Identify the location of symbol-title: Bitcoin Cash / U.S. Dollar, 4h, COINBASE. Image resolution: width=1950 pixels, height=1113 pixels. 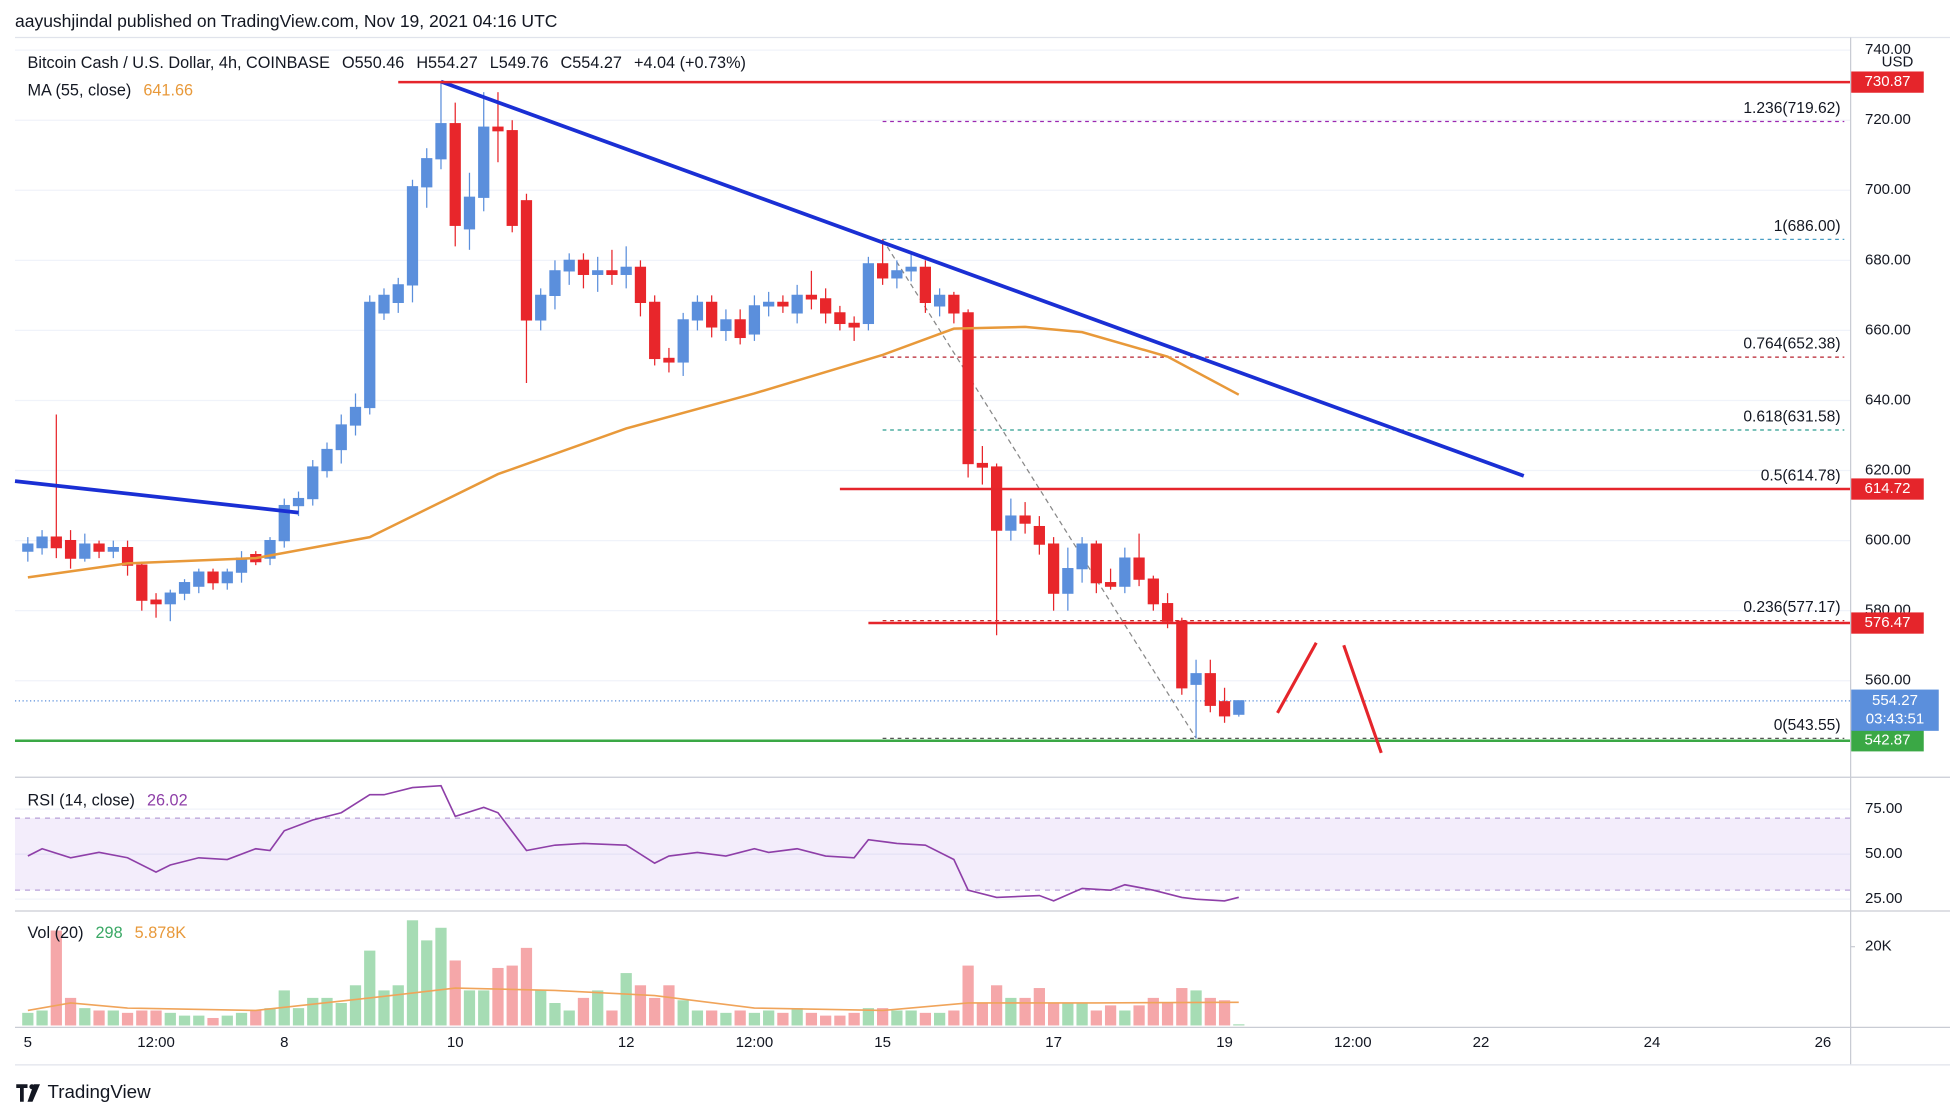
(179, 63).